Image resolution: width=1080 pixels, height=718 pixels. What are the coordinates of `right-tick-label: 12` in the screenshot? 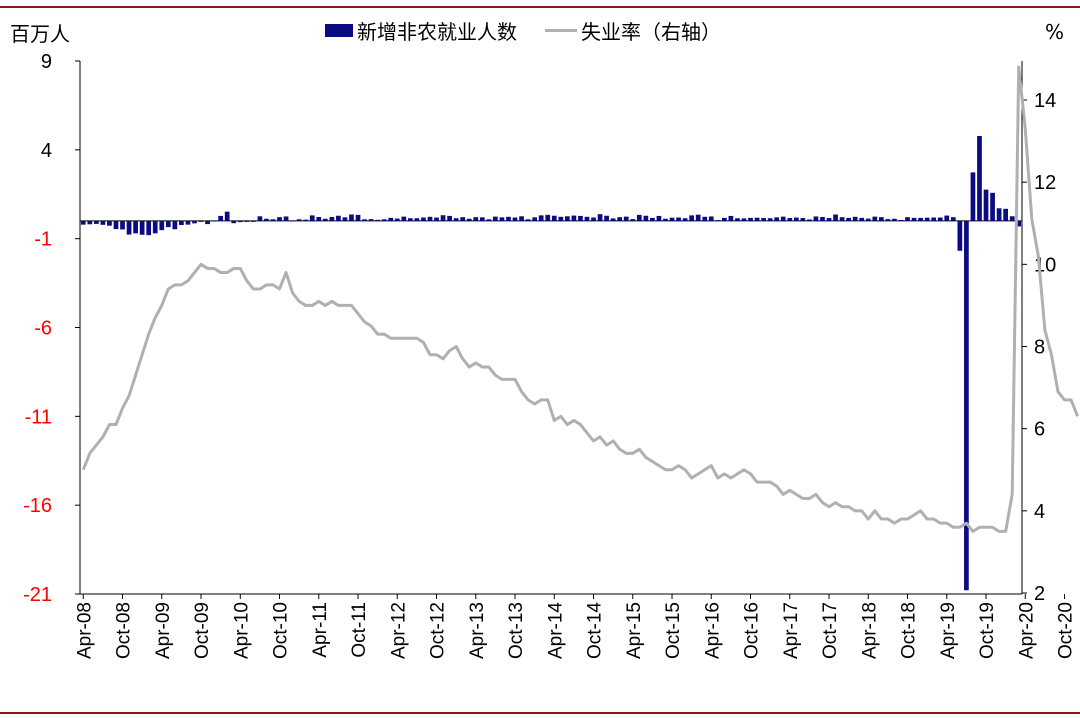 It's located at (1045, 183).